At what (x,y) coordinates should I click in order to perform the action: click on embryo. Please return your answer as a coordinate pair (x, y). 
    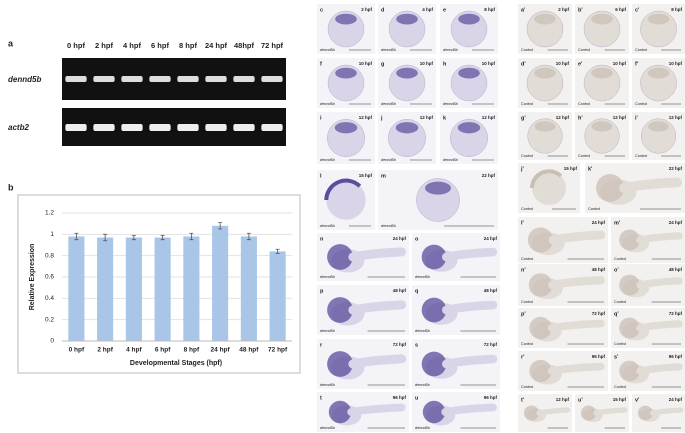
    Looking at the image, I should click on (549, 188).